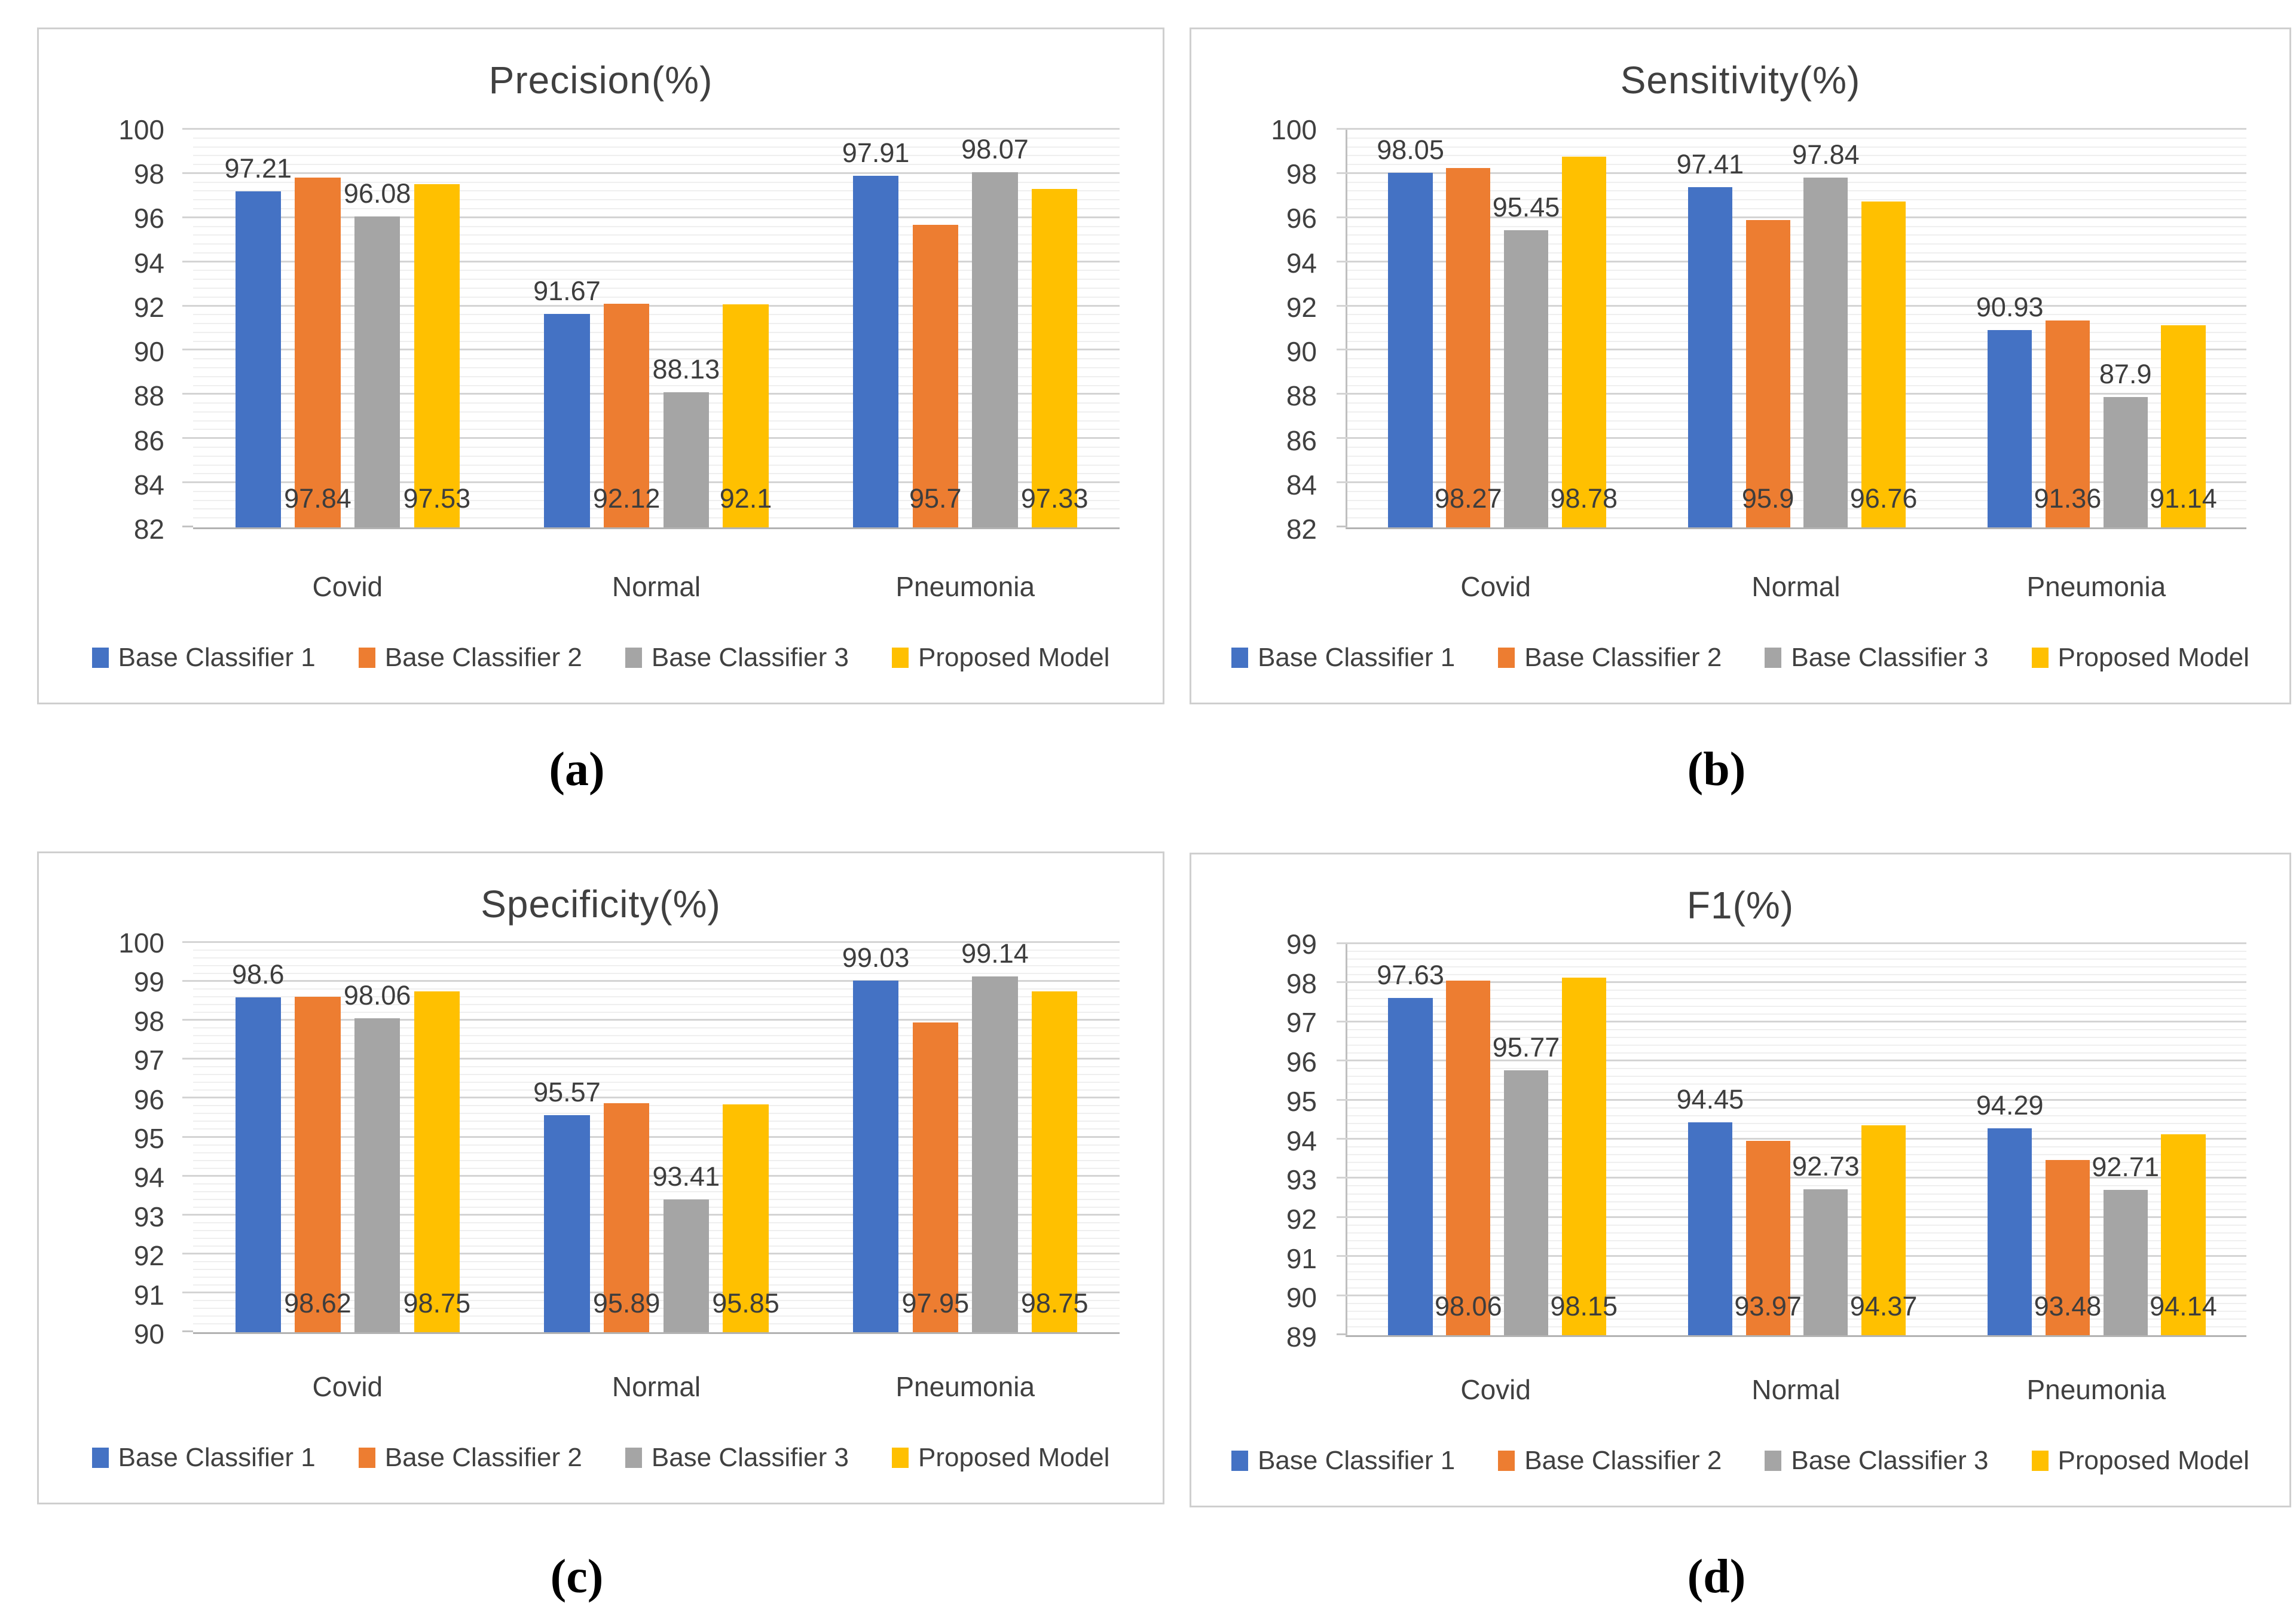 The image size is (2296, 1624). What do you see at coordinates (318, 352) in the screenshot?
I see `bar-base-classifier-2-covid: 97.84` at bounding box center [318, 352].